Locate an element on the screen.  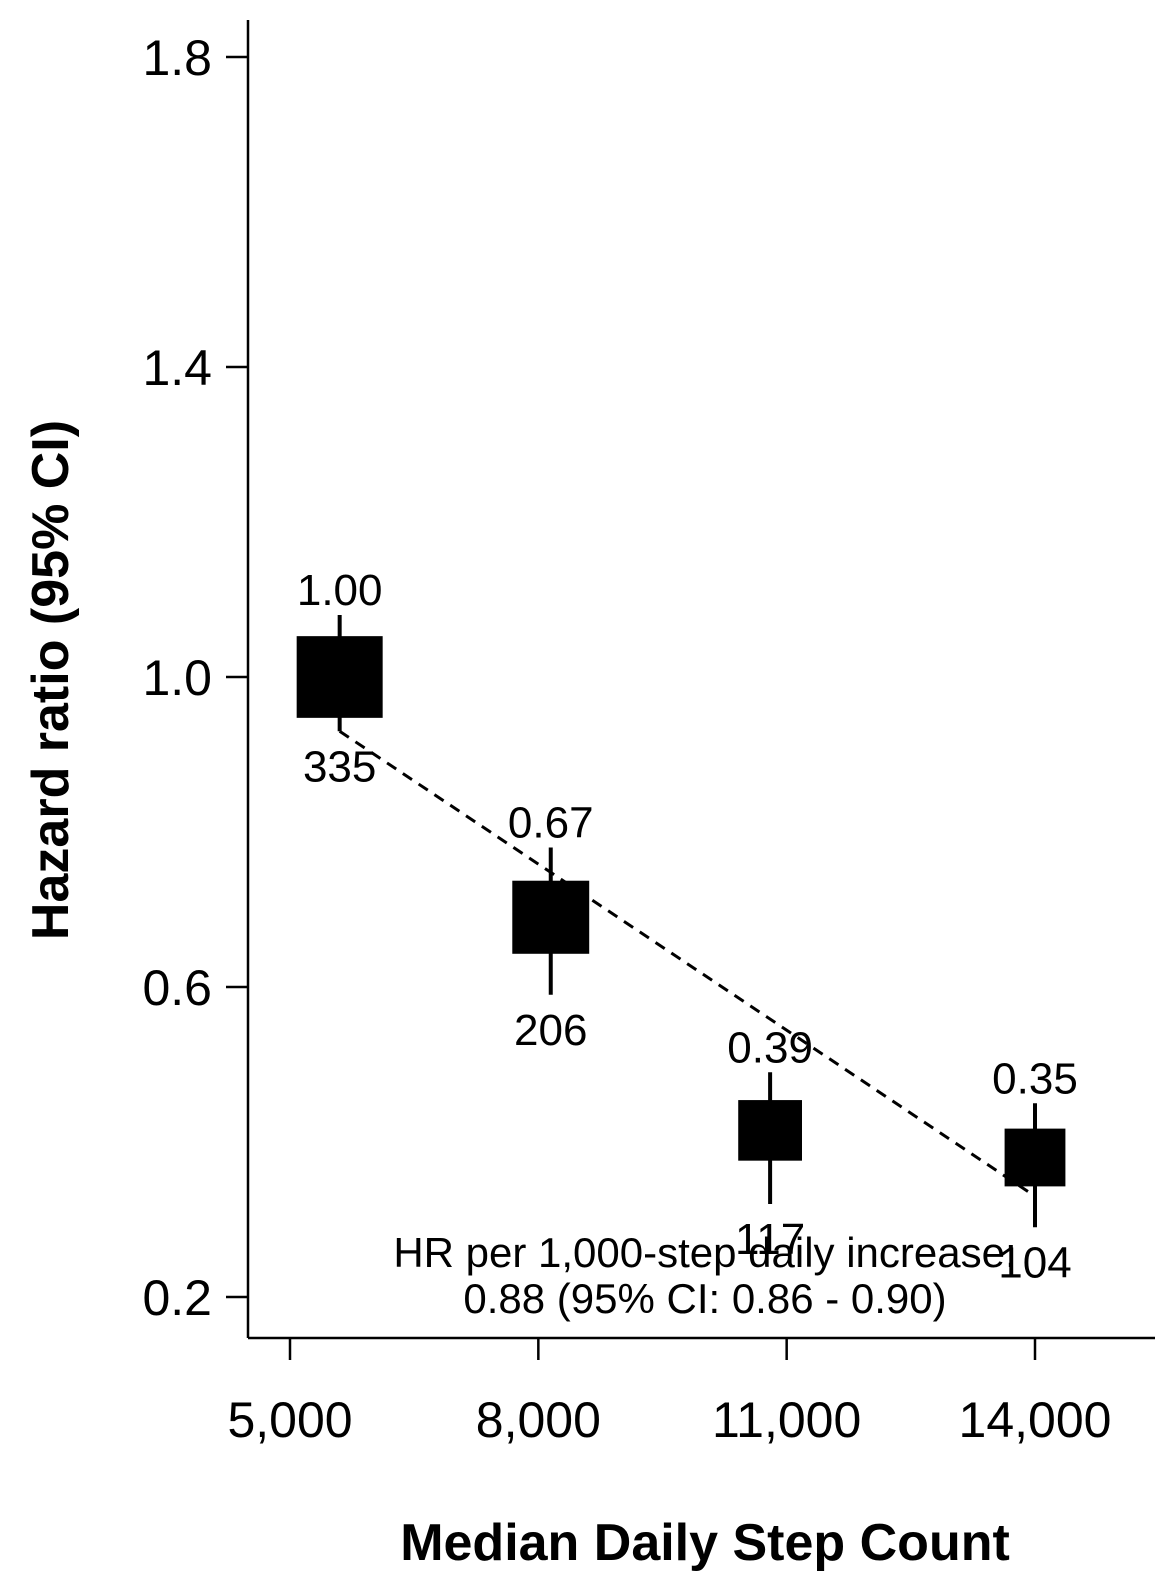
annotation-line-2: 0.88 (95% CI: 0.86 - 0.90) is located at coordinates (704, 1298).